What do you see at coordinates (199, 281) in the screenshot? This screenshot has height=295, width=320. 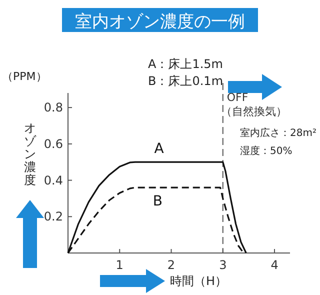 I see `x-axis-title: 時間（H）` at bounding box center [199, 281].